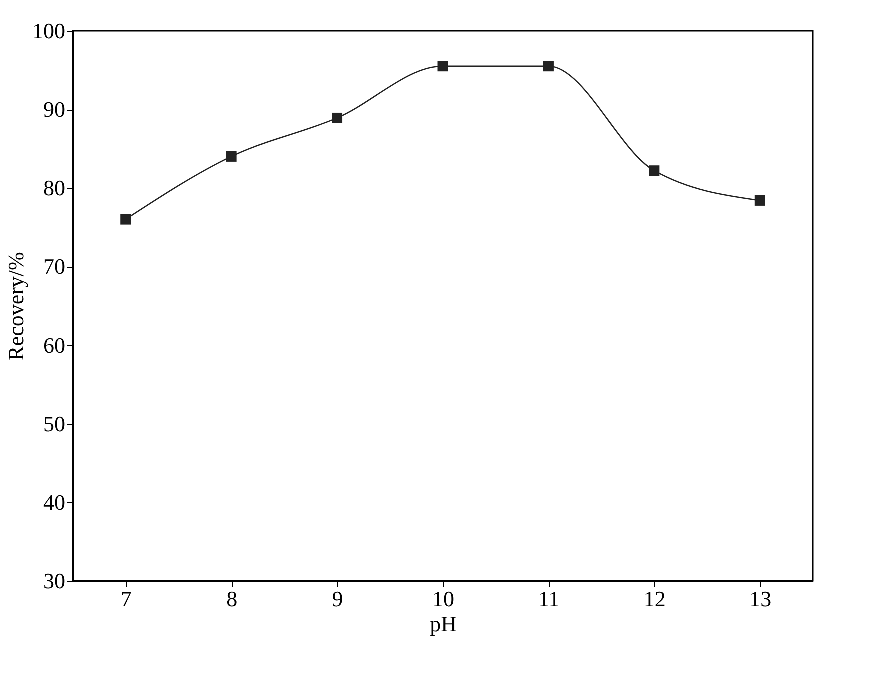 The width and height of the screenshot is (878, 695). What do you see at coordinates (444, 624) in the screenshot?
I see `x-axis-title: pH` at bounding box center [444, 624].